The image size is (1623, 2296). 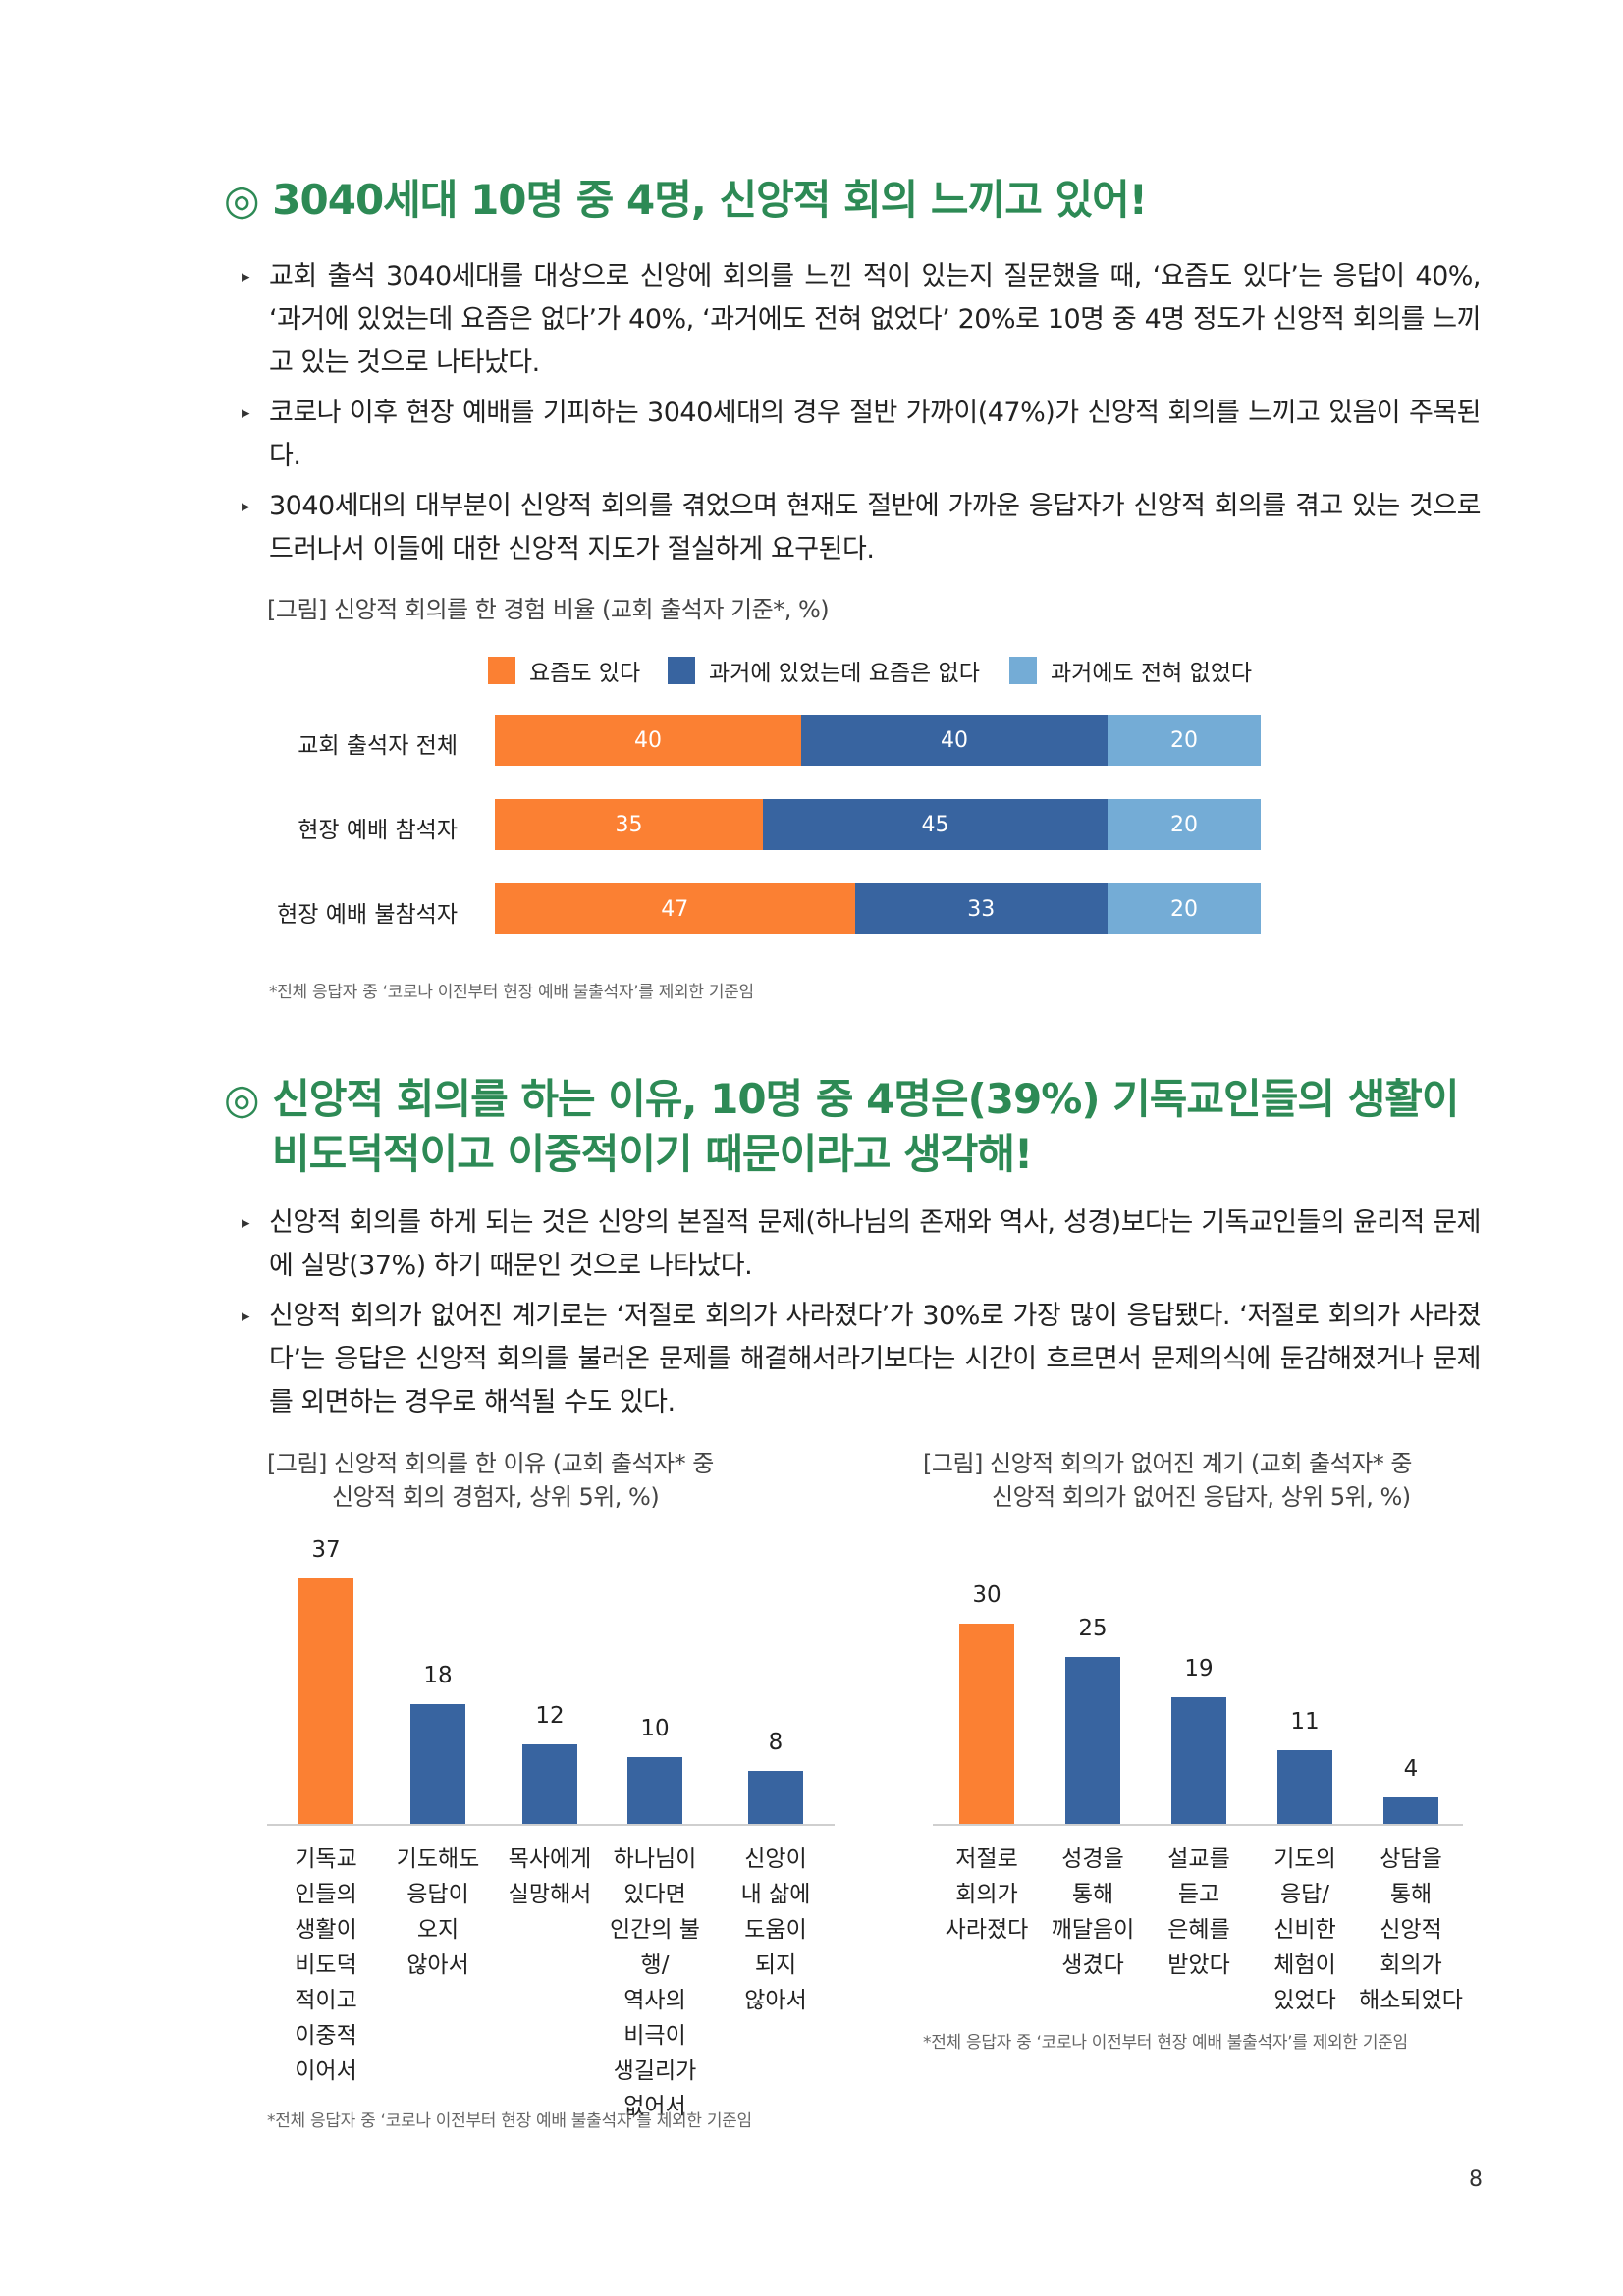 I want to click on category-label-line: 기독교, so click(x=326, y=1859).